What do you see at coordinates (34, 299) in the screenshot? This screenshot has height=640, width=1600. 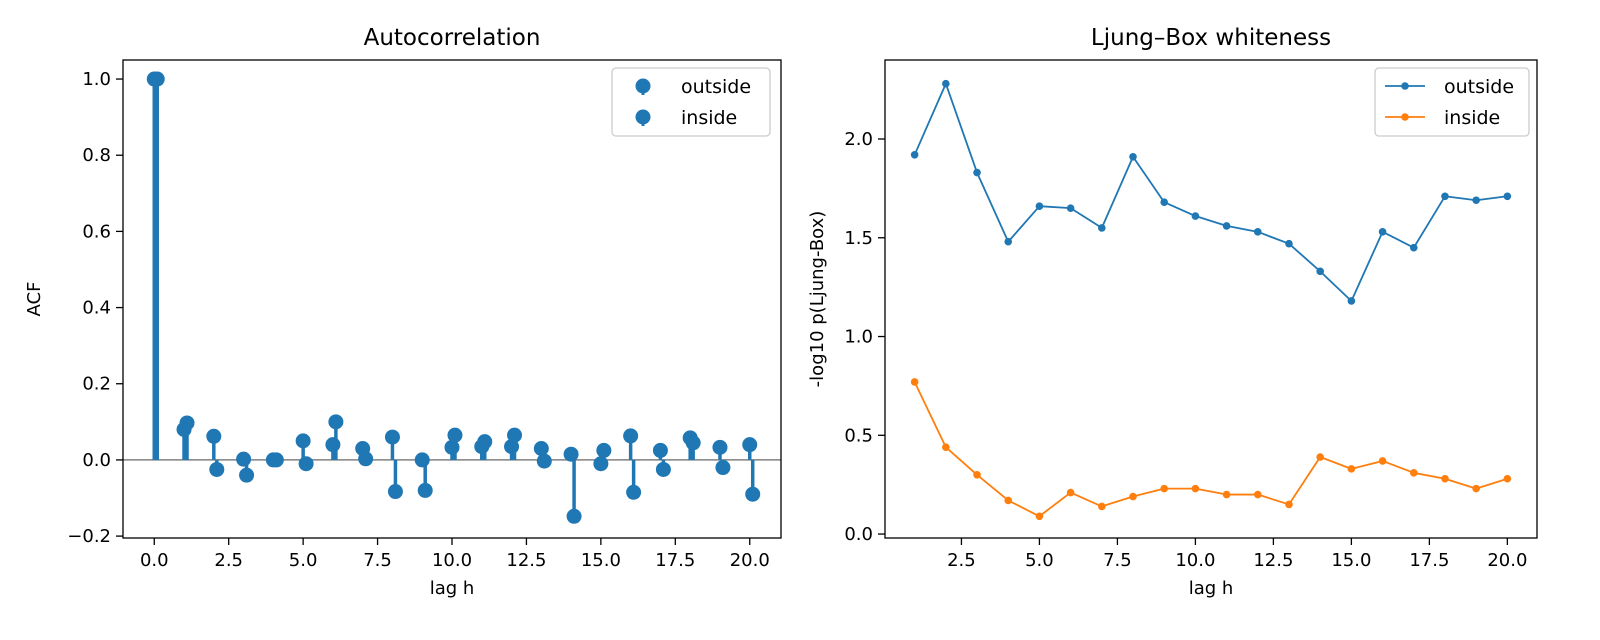 I see `y-axis-label: ACF` at bounding box center [34, 299].